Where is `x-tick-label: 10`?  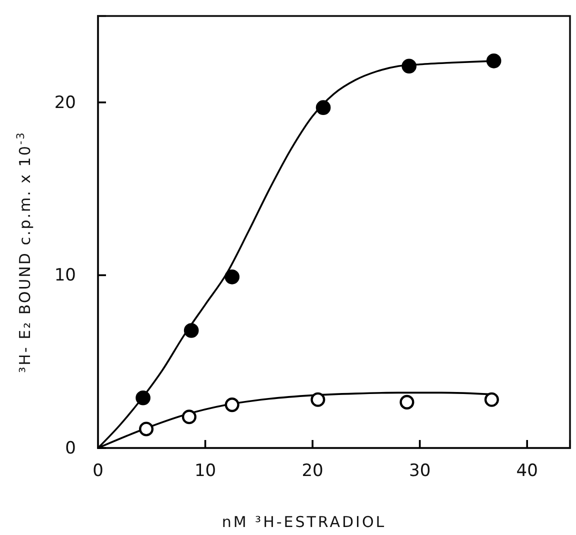 x-tick-label: 10 is located at coordinates (205, 471).